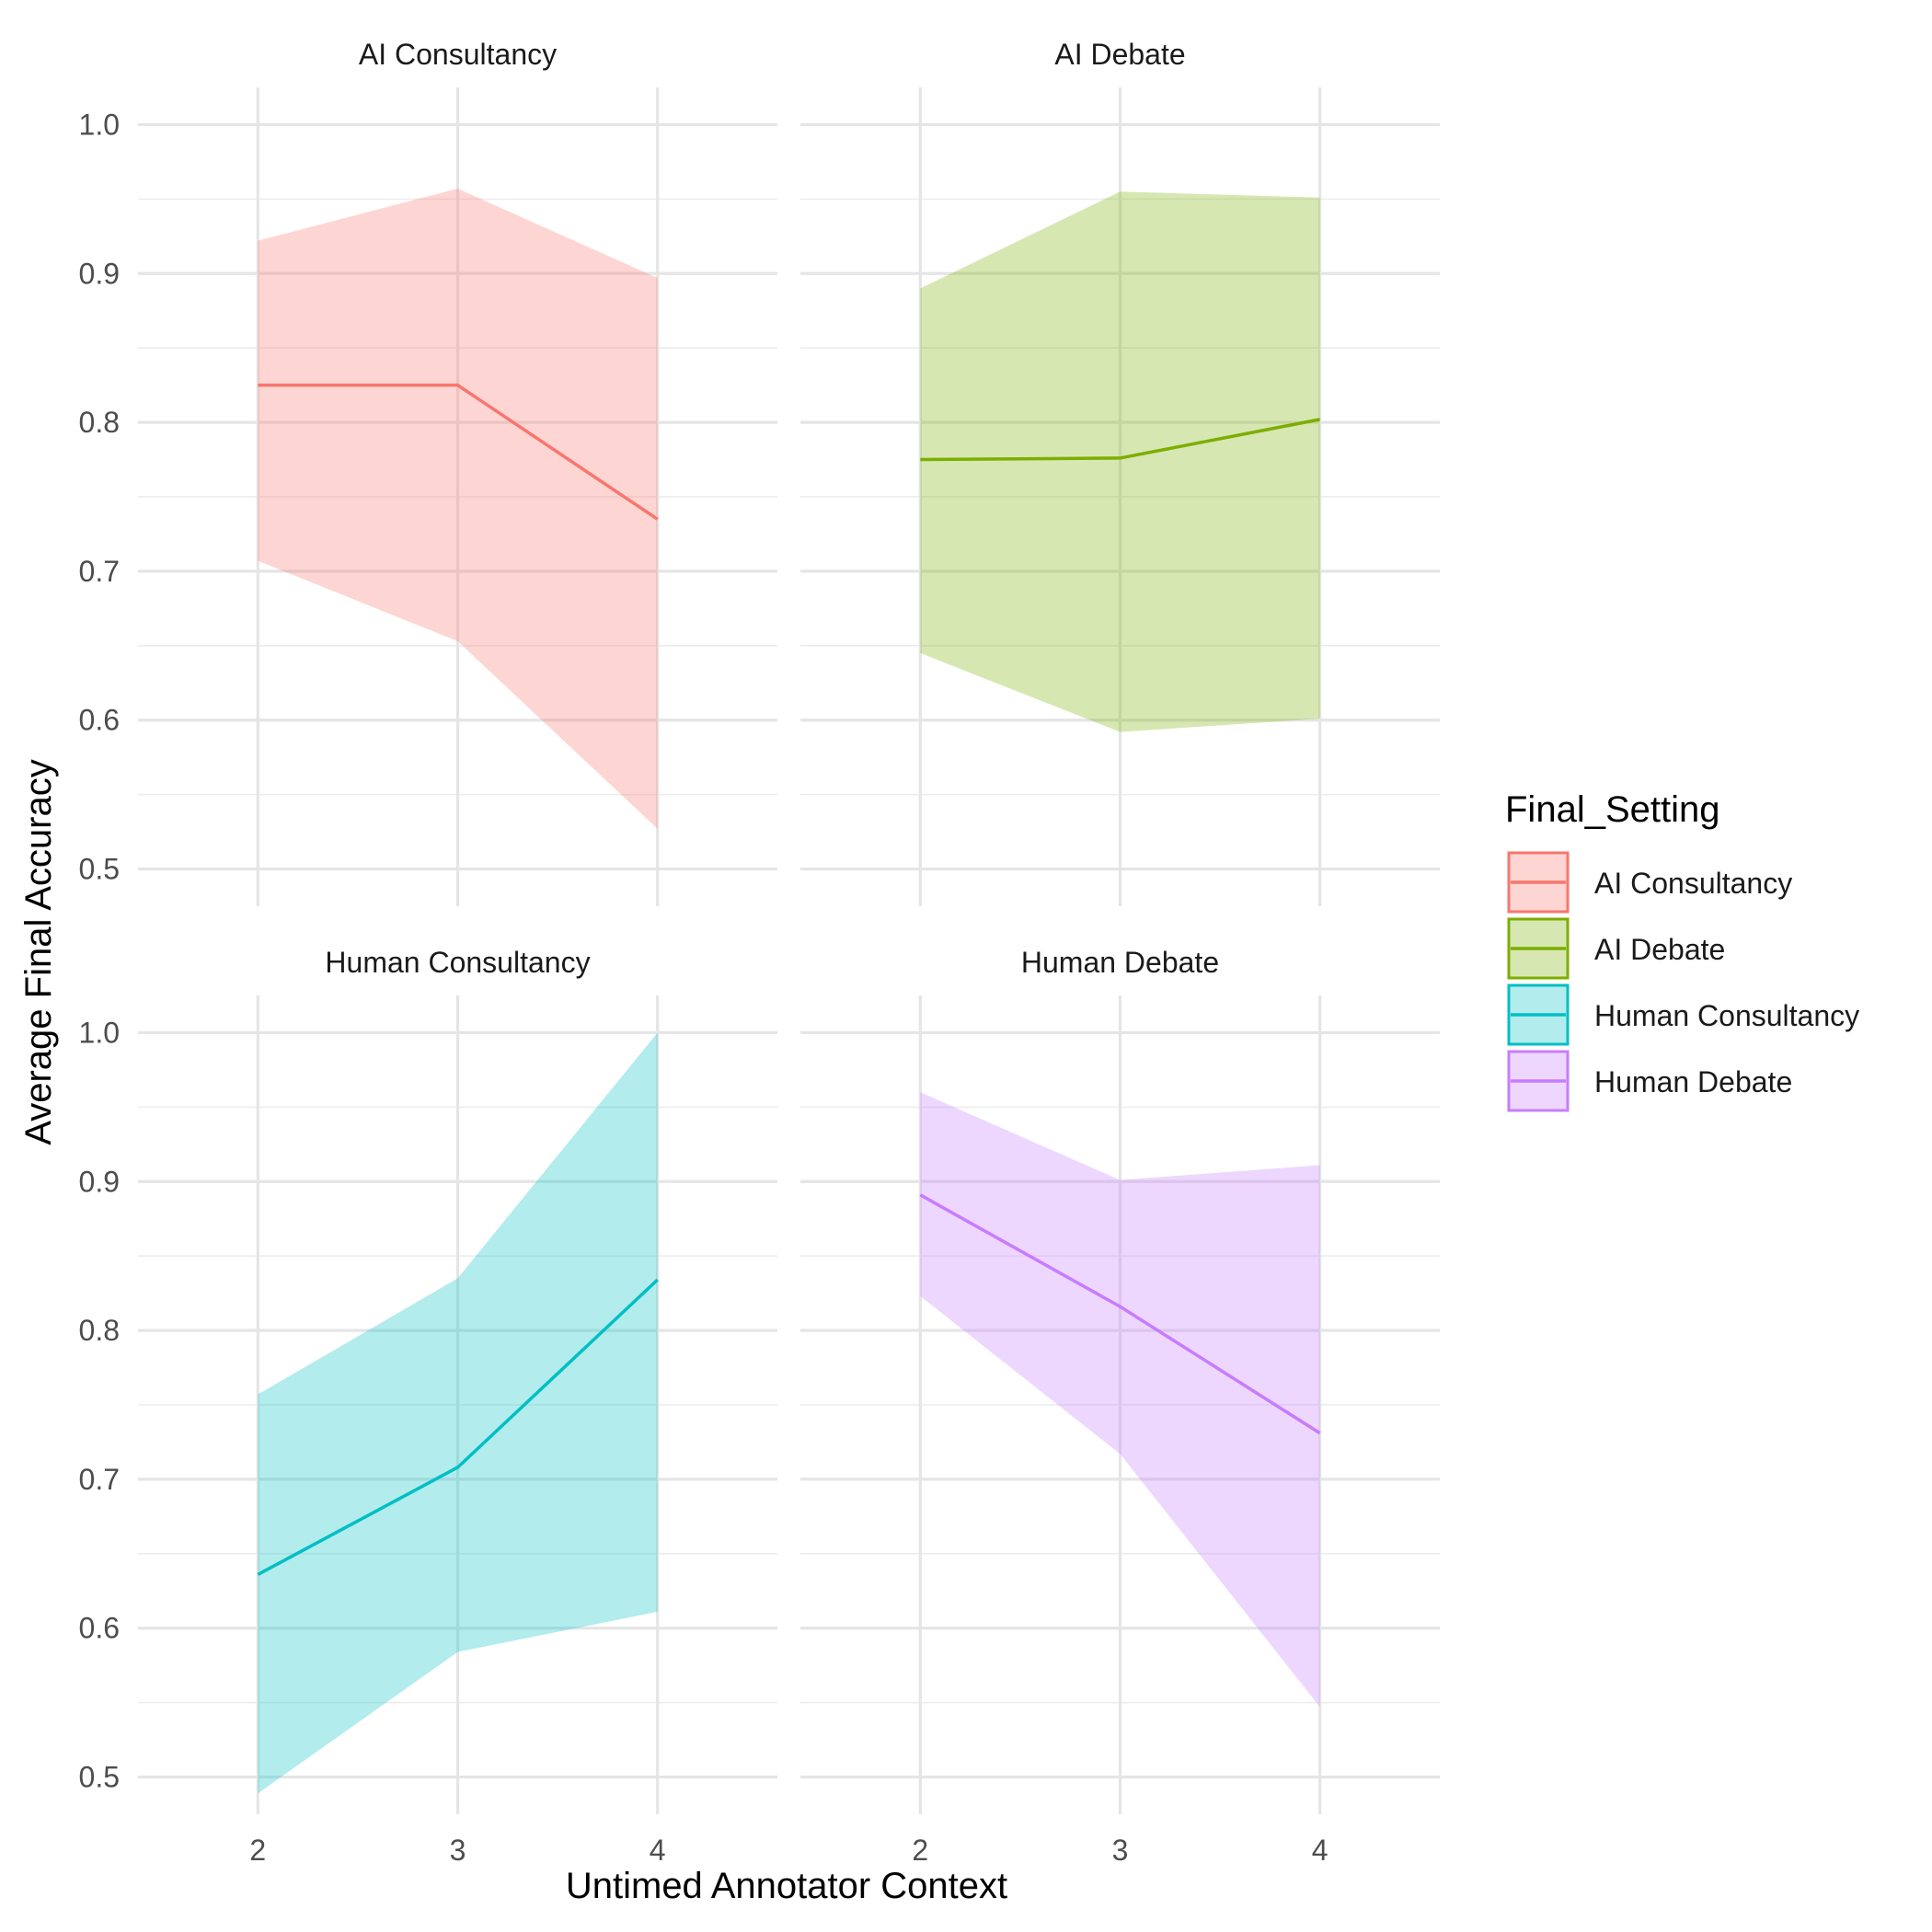  What do you see at coordinates (458, 1427) in the screenshot?
I see `series-line-human-consultancy` at bounding box center [458, 1427].